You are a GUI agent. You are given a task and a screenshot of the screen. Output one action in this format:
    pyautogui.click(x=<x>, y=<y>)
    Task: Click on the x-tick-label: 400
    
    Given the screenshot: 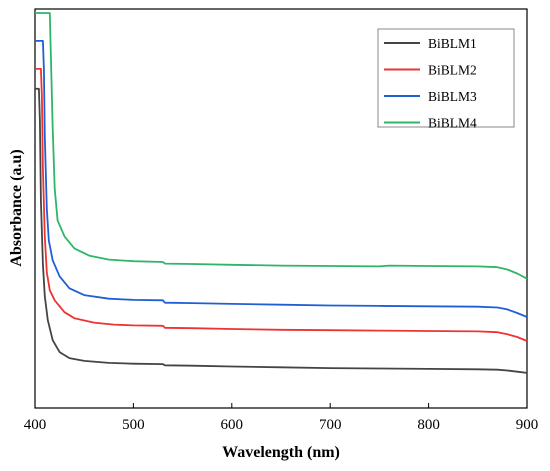 What is the action you would take?
    pyautogui.click(x=35, y=425)
    